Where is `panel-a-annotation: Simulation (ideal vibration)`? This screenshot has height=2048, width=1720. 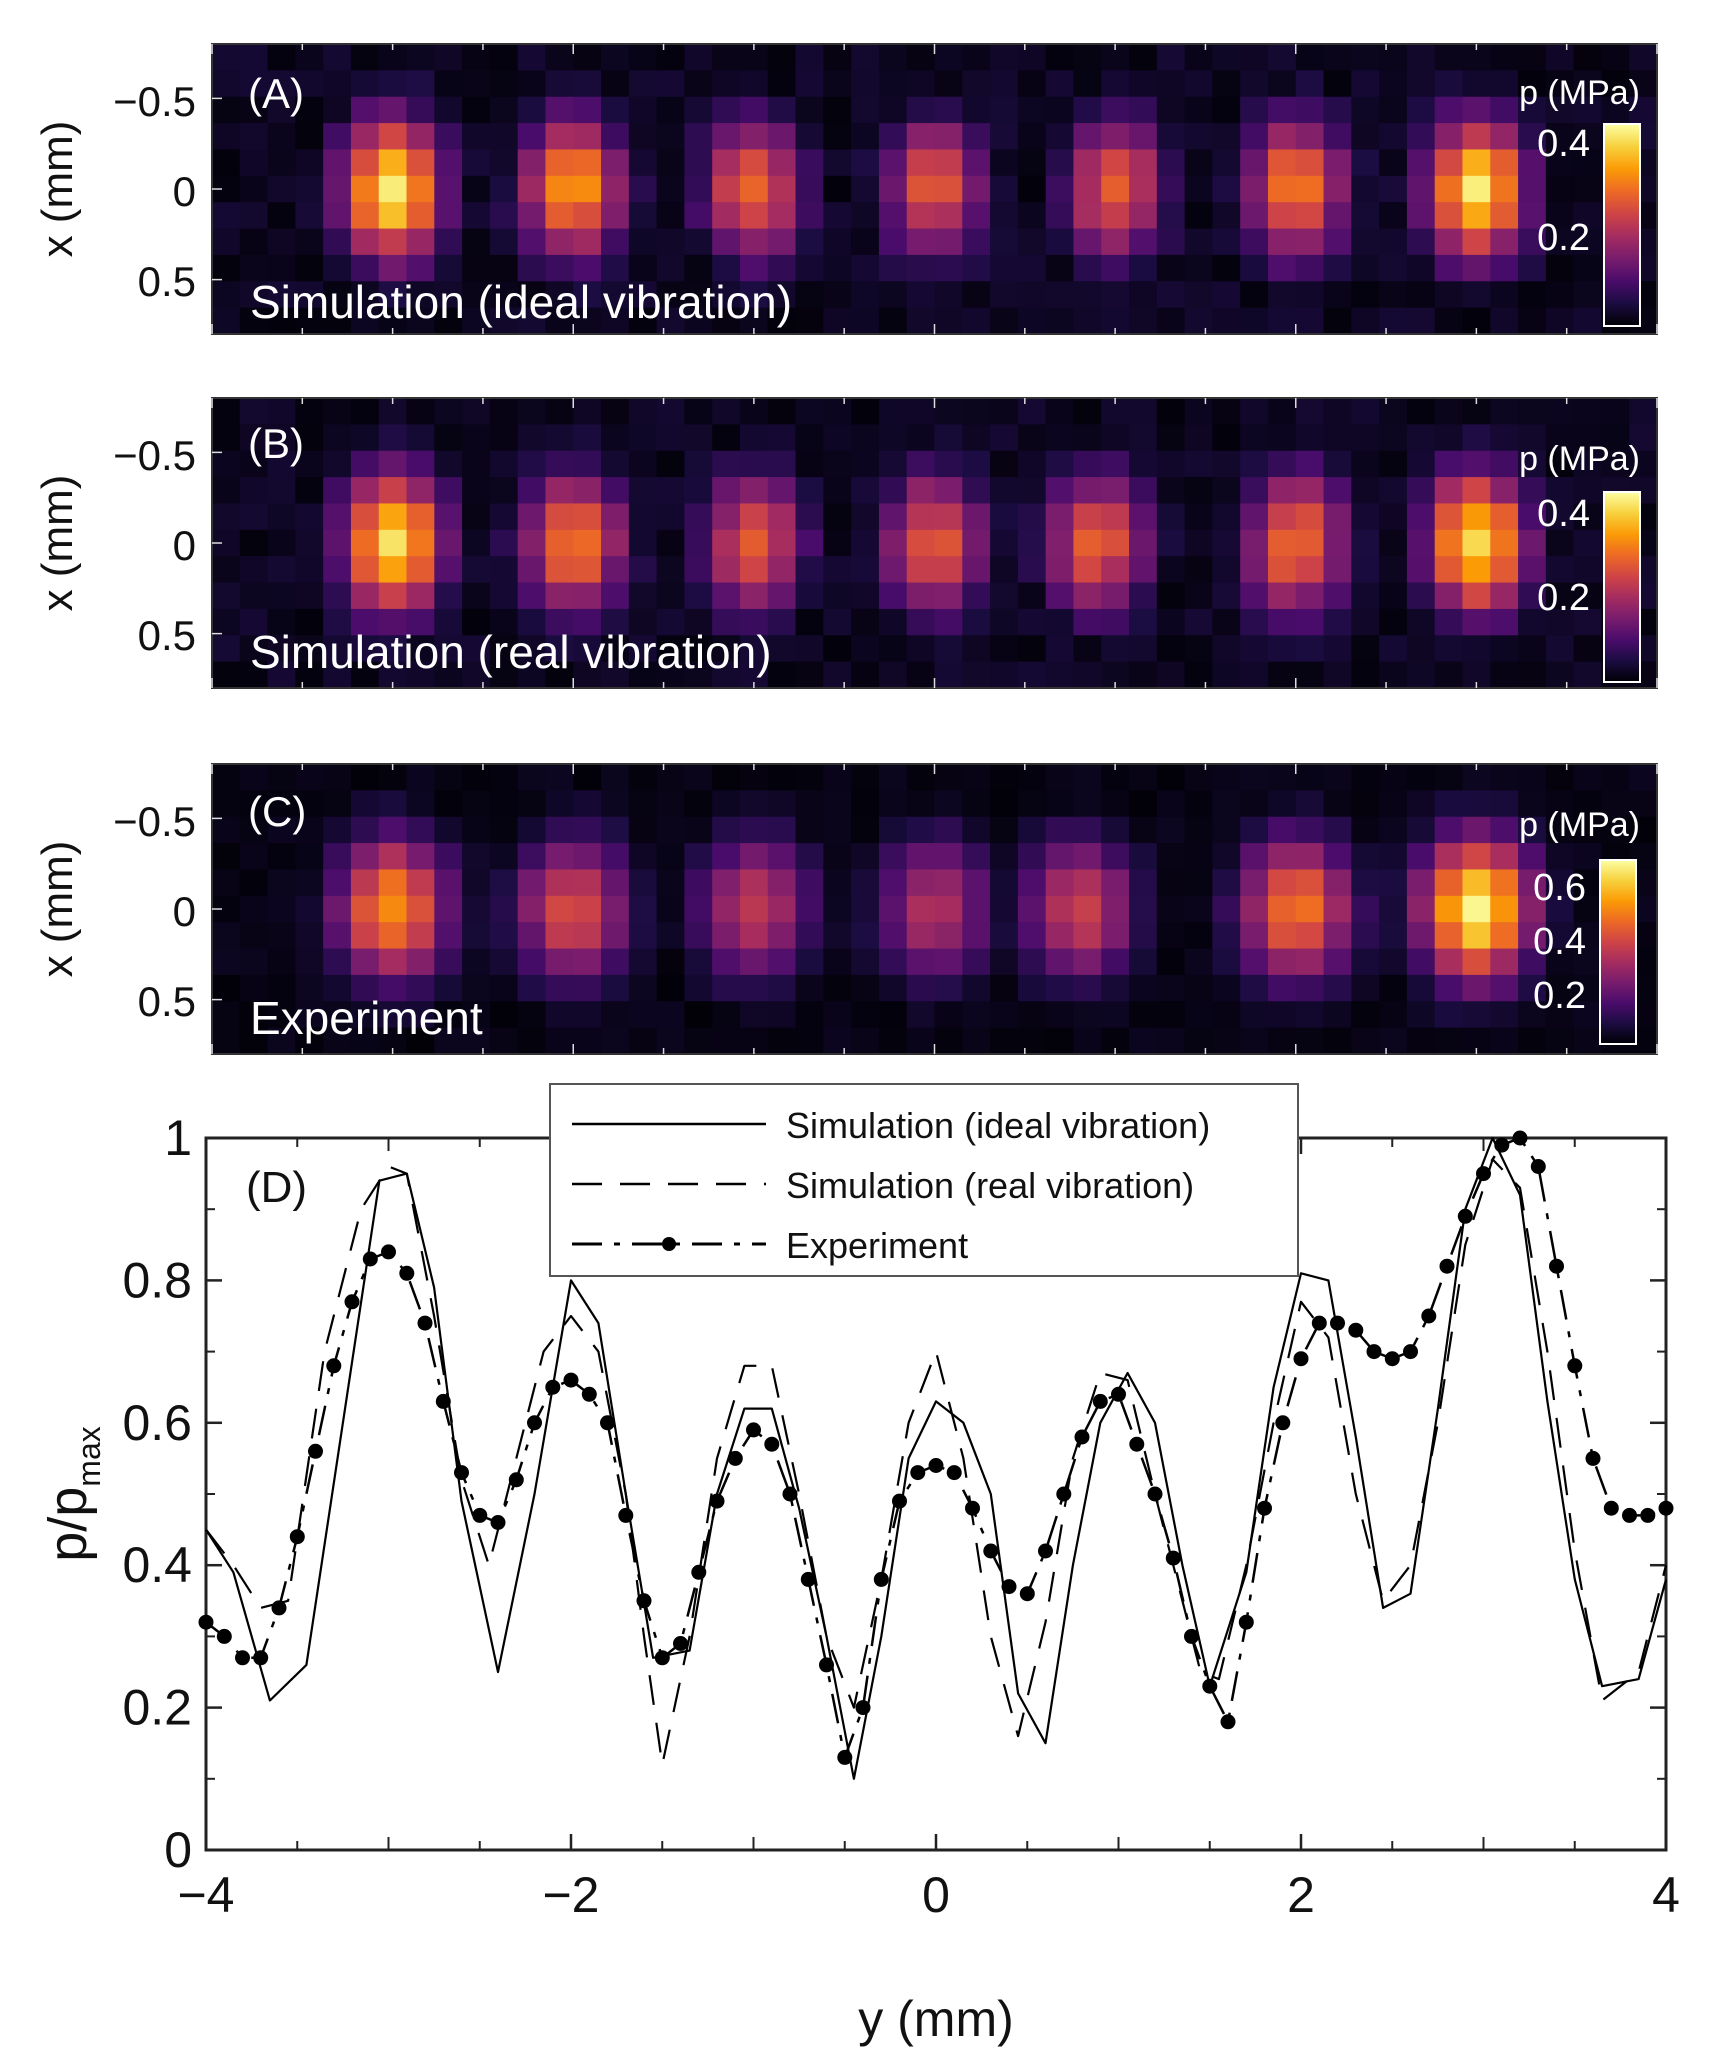 panel-a-annotation: Simulation (ideal vibration) is located at coordinates (521, 302).